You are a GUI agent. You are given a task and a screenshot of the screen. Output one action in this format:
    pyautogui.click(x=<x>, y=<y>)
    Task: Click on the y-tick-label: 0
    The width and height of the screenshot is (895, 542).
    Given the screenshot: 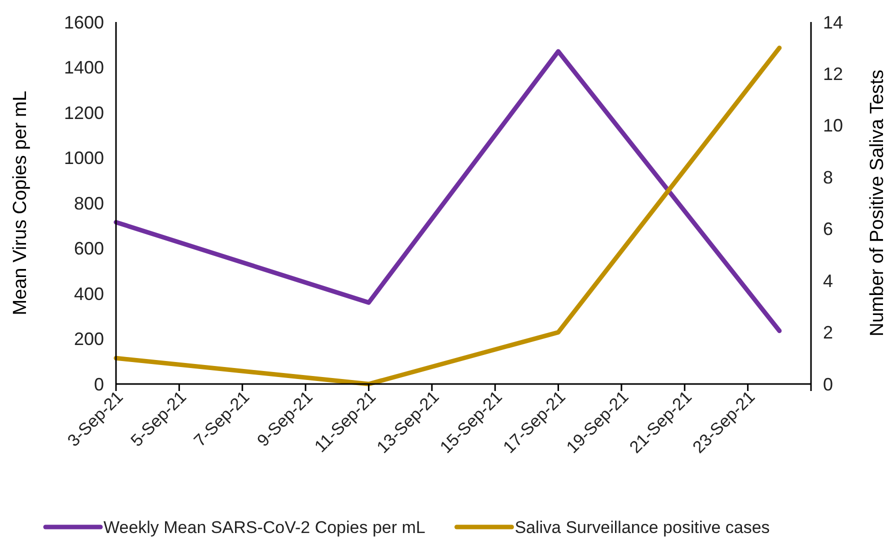 What is the action you would take?
    pyautogui.click(x=99, y=384)
    